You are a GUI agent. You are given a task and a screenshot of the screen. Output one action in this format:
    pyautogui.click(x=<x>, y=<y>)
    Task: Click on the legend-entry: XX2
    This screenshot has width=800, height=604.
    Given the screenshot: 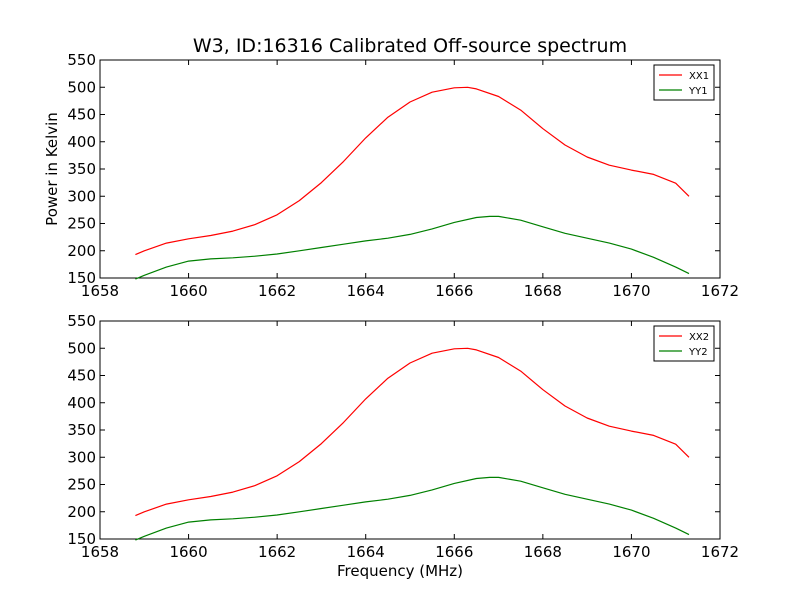 What is the action you would take?
    pyautogui.click(x=699, y=337)
    